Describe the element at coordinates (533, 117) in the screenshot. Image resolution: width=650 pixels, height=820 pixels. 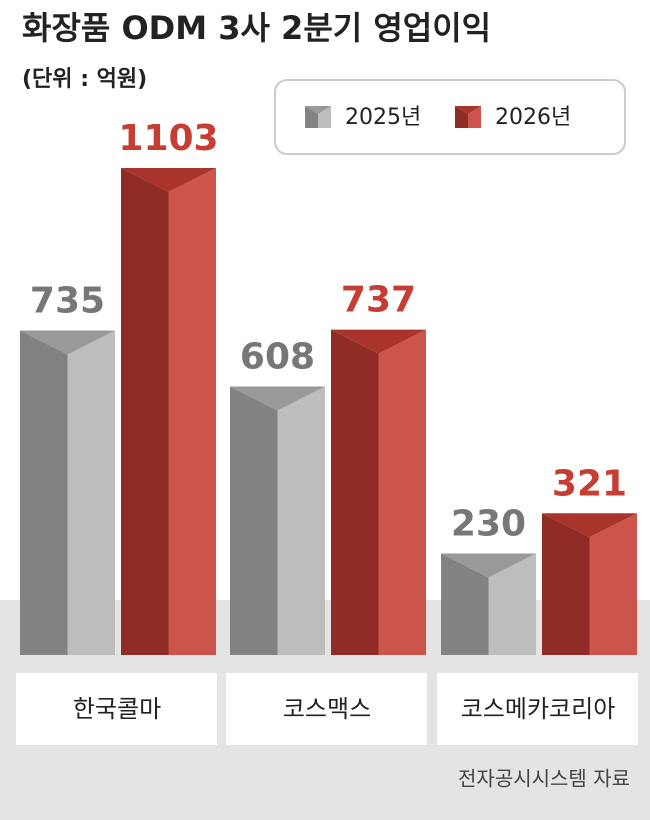
I see `legend-label: 2026년` at that location.